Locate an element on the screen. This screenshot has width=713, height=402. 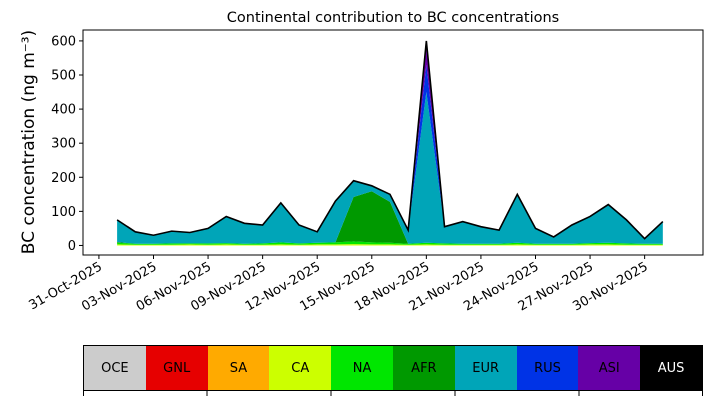
area-afr is located at coordinates (390, 217).